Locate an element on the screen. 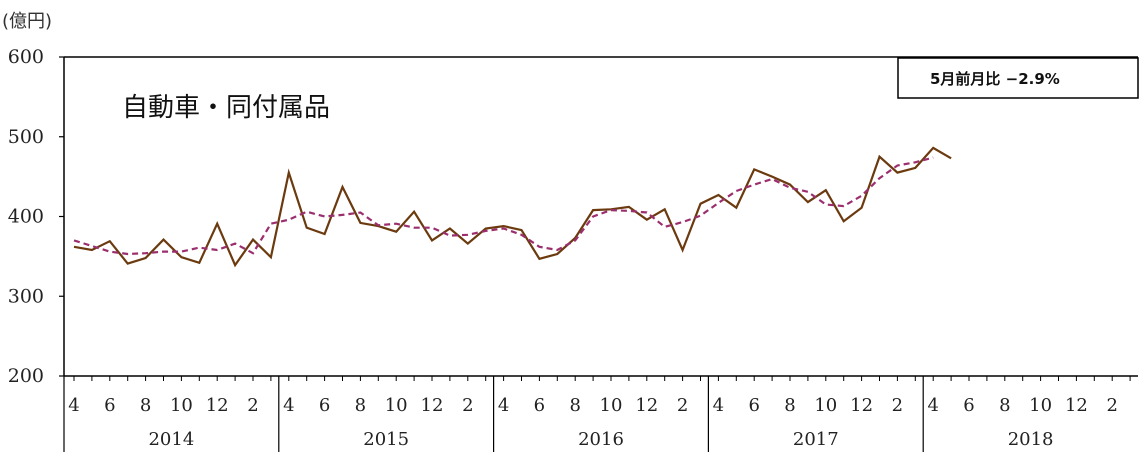 The height and width of the screenshot is (452, 1139). y-tick-label: 400 is located at coordinates (26, 217).